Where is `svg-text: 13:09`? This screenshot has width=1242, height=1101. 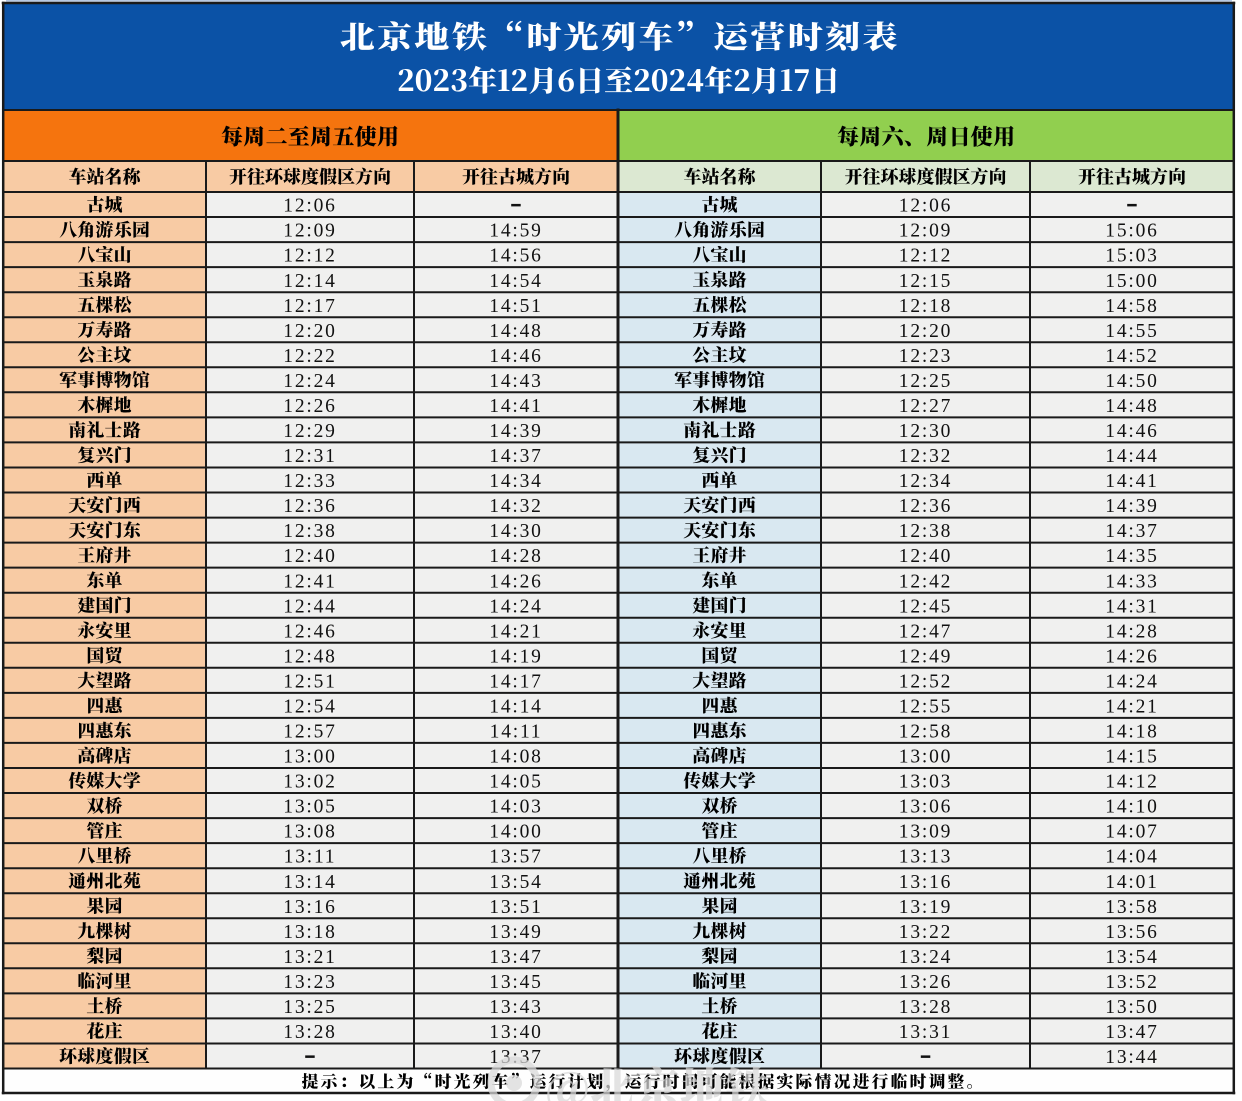 svg-text: 13:09 is located at coordinates (925, 832).